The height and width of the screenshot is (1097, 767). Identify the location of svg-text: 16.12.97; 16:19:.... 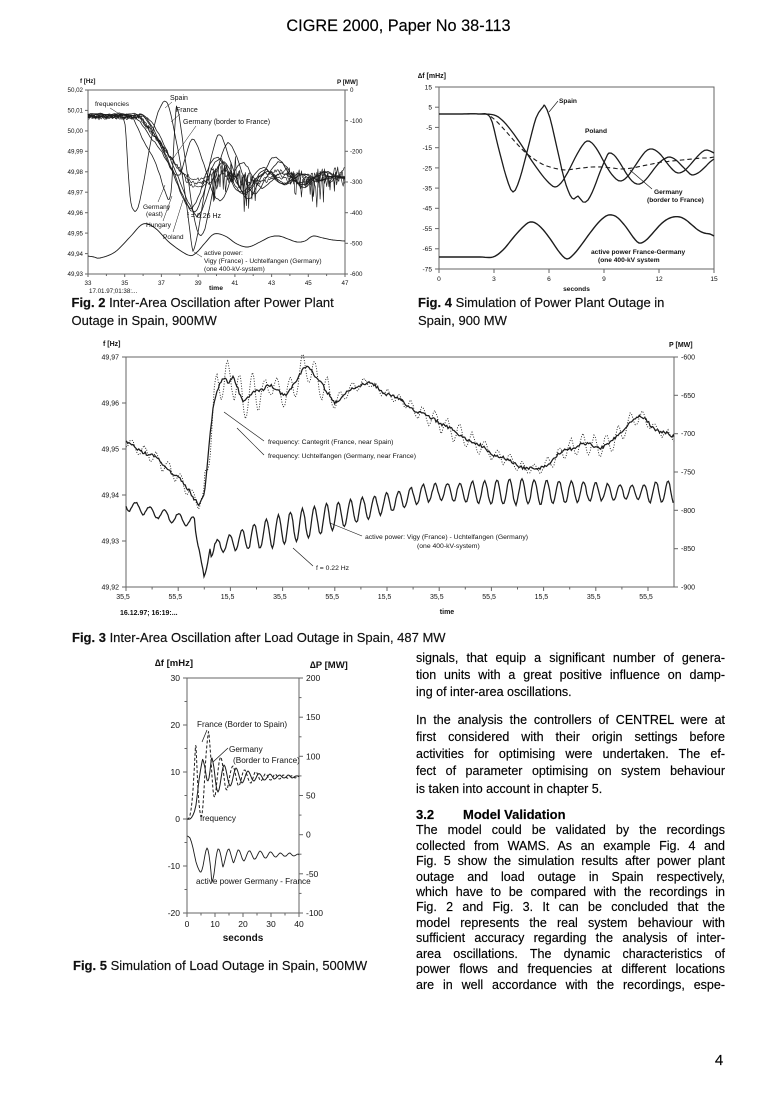
(149, 613).